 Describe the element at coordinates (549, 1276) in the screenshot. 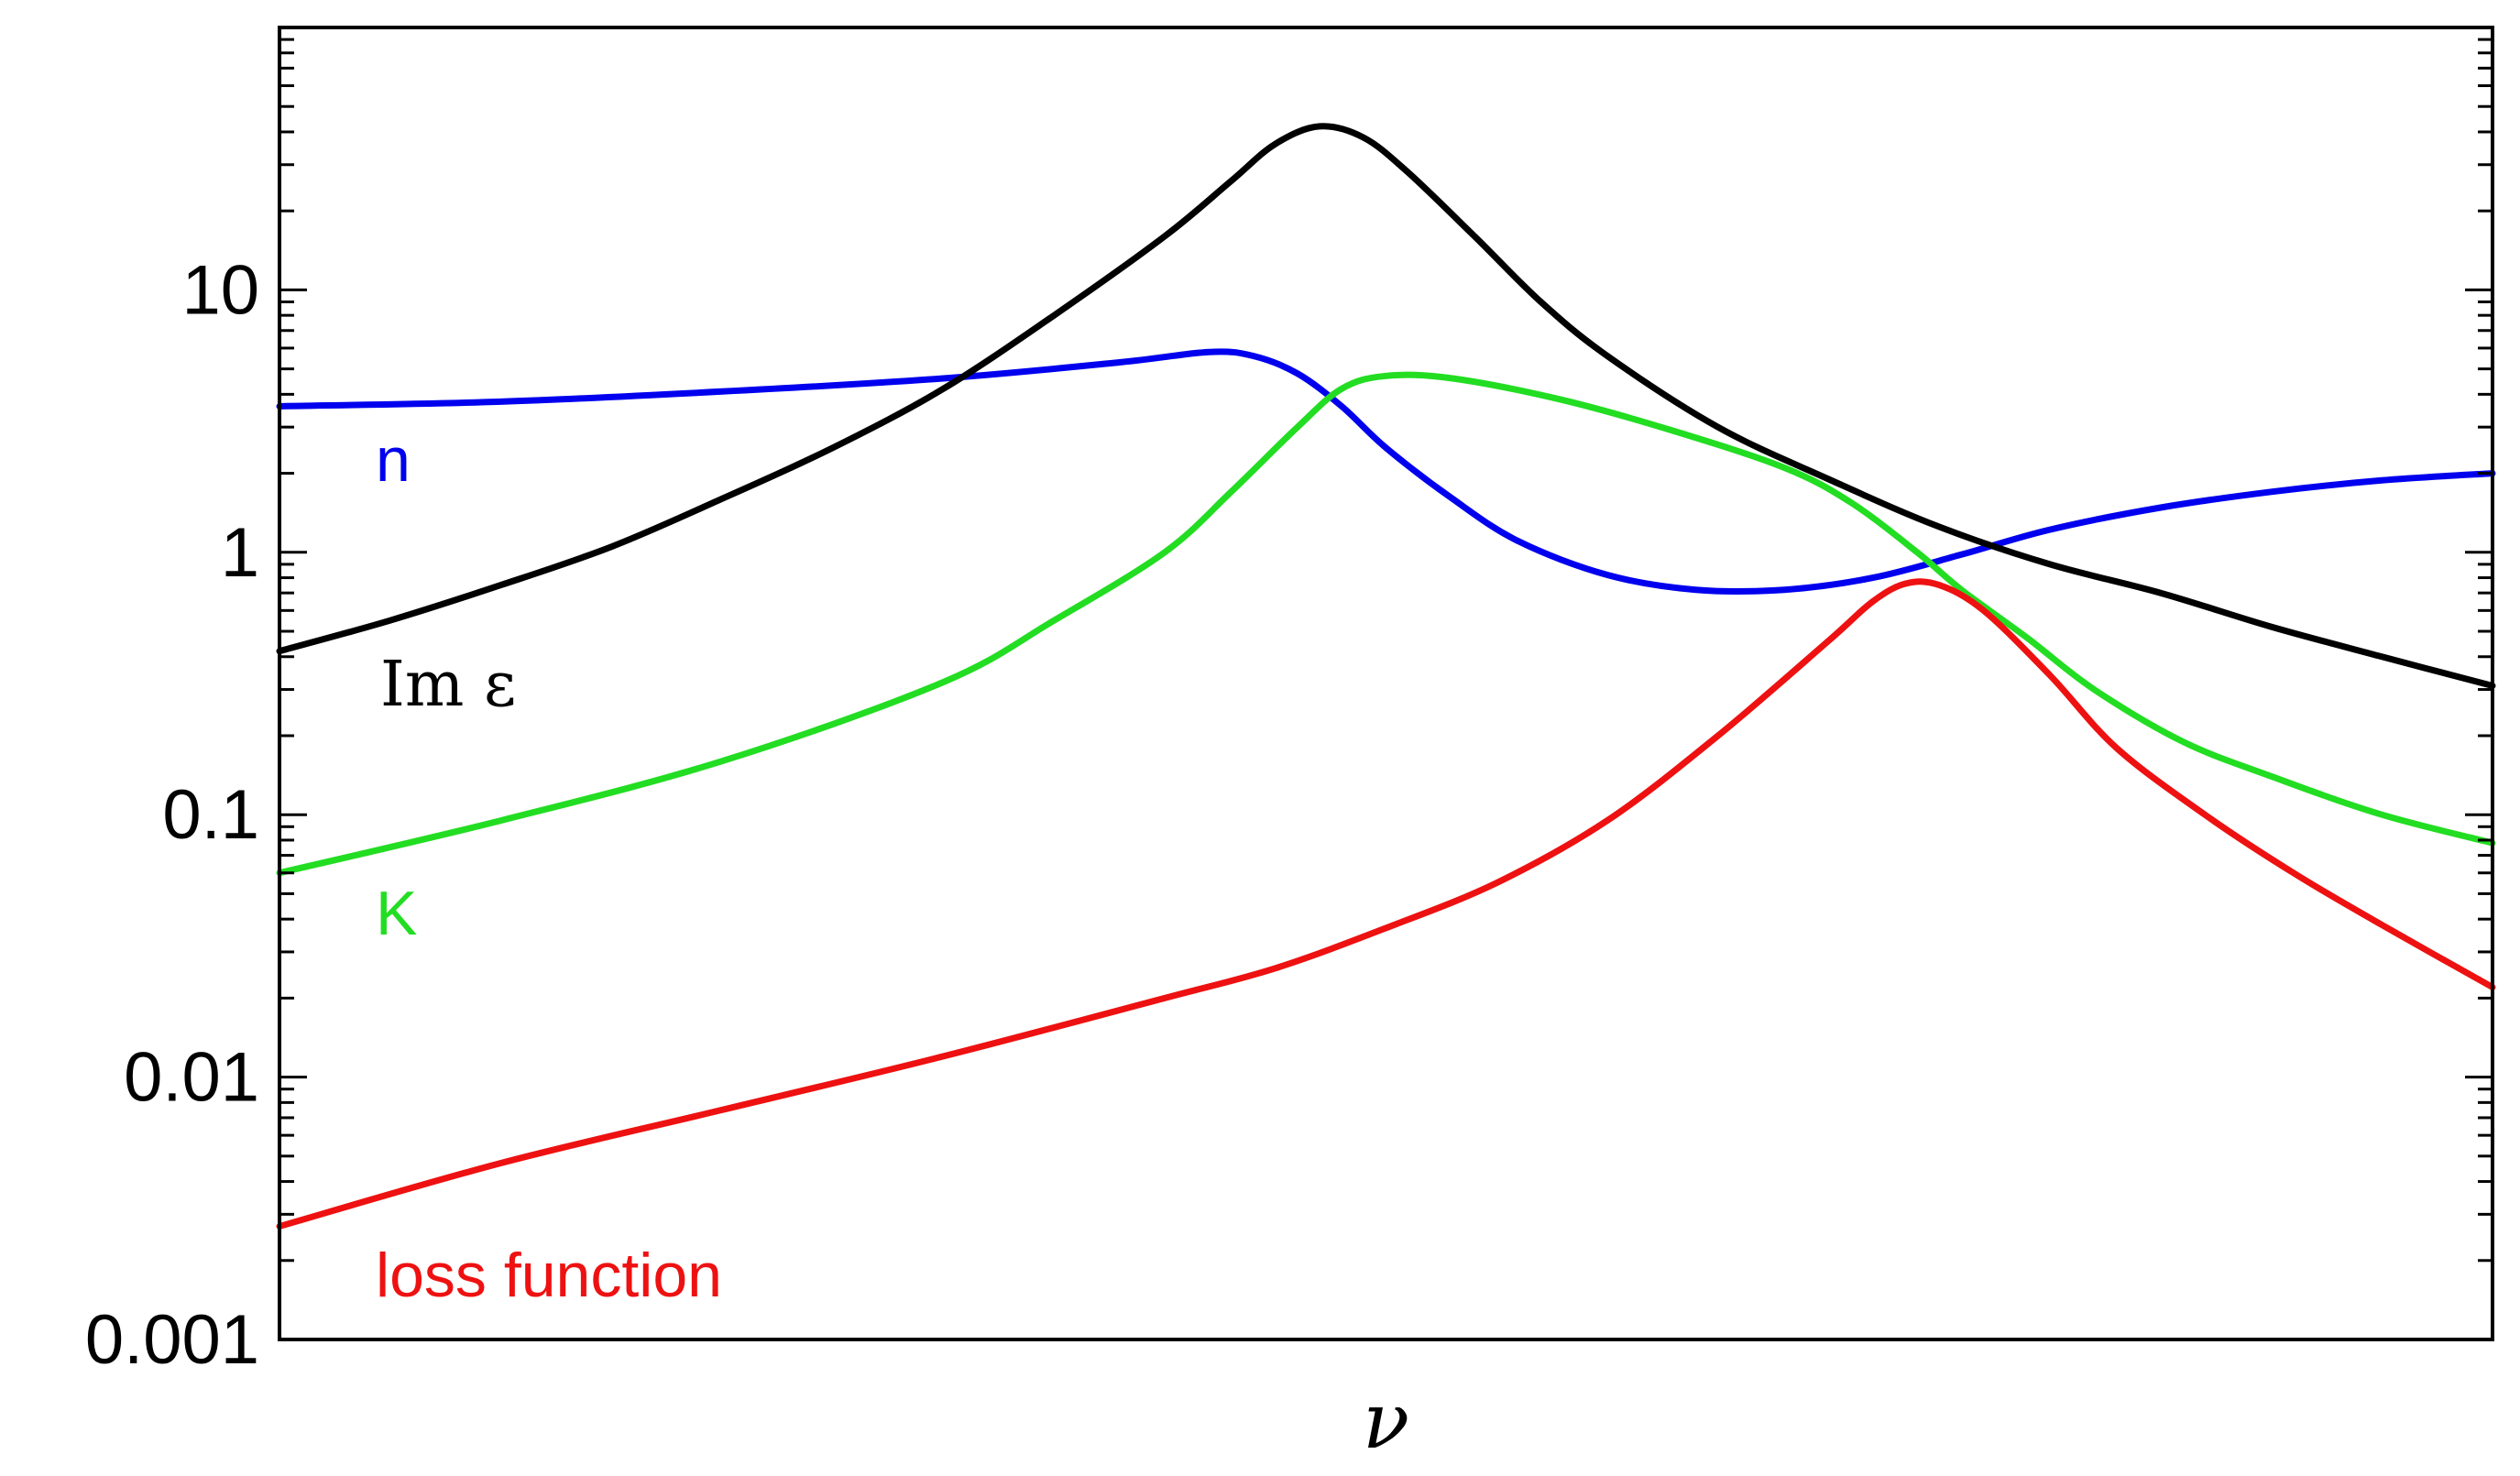

I see `series-label-loss-function: loss function` at that location.